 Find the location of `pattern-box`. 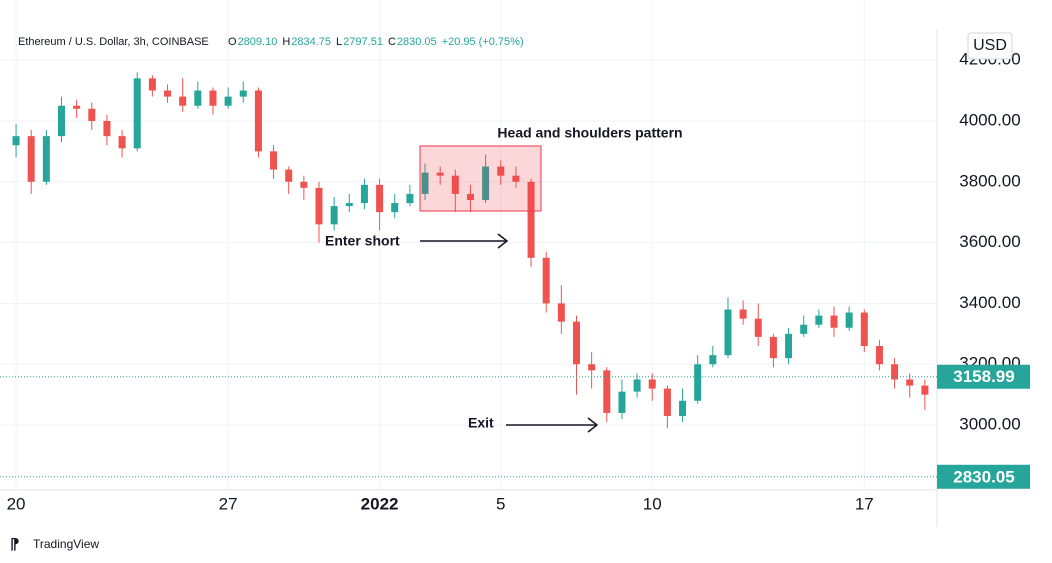

pattern-box is located at coordinates (480, 178).